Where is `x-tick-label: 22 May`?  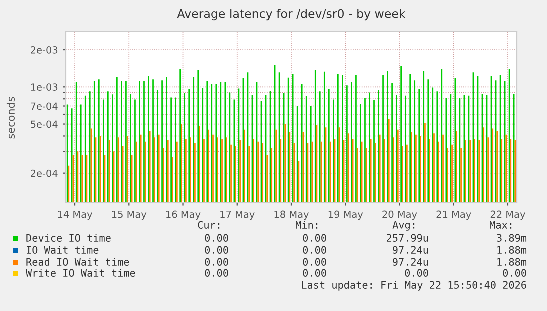 x-tick-label: 22 May is located at coordinates (508, 215).